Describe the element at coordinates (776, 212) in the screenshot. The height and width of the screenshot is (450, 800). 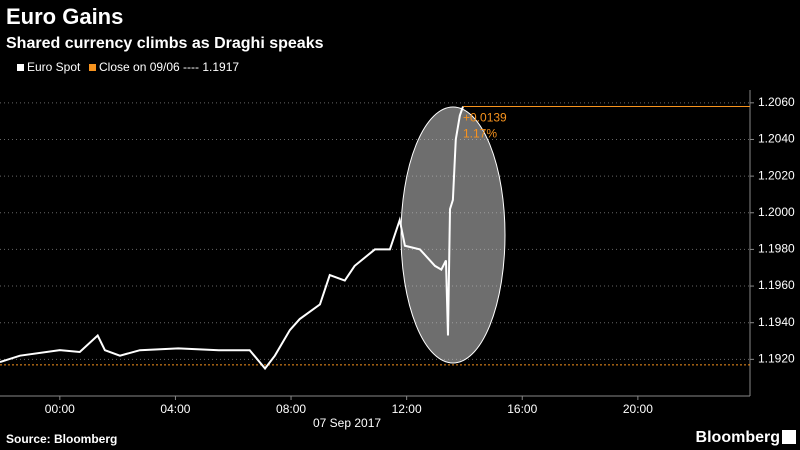
I see `y-tick-label: 1.2000` at that location.